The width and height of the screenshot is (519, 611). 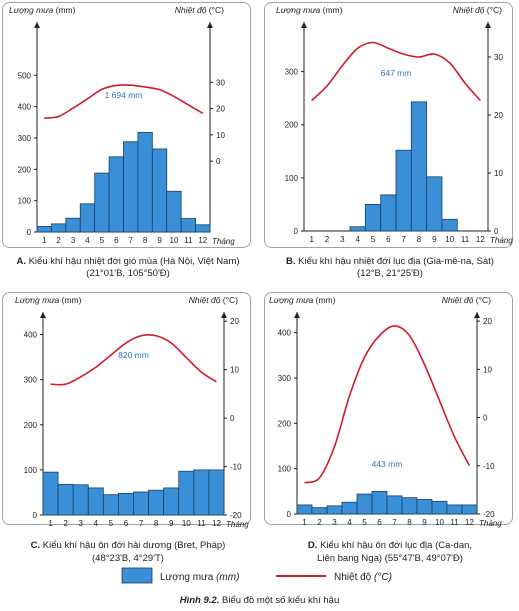 I want to click on figure-caption: Hình 9.2. Biểu đồ một số kiểu khí hậu, so click(x=259, y=600).